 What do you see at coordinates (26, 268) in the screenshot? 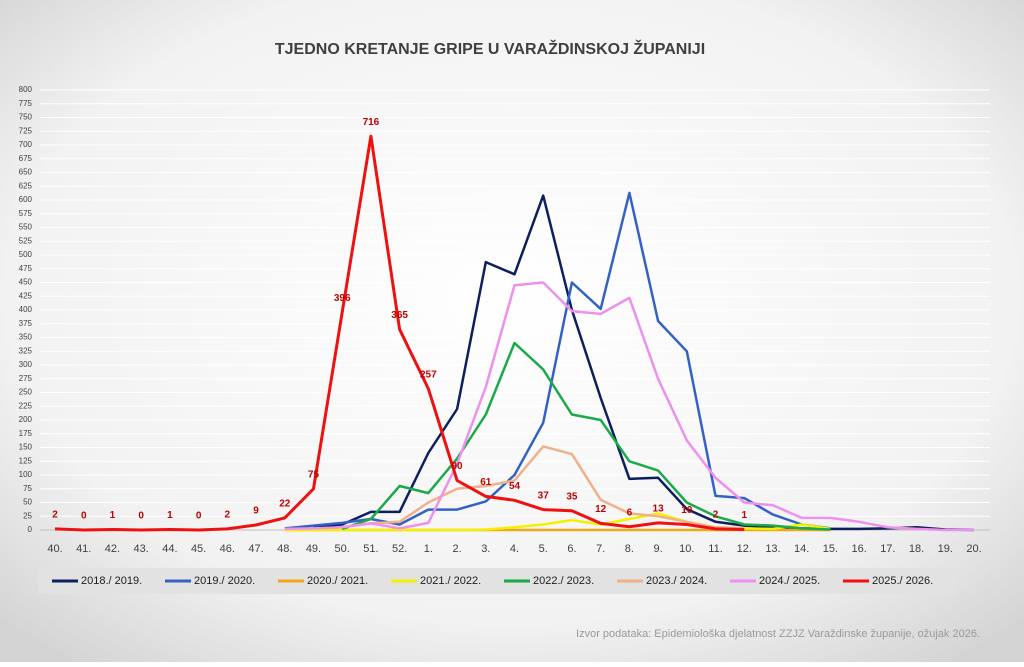
I see `y-tick-label: 475` at bounding box center [26, 268].